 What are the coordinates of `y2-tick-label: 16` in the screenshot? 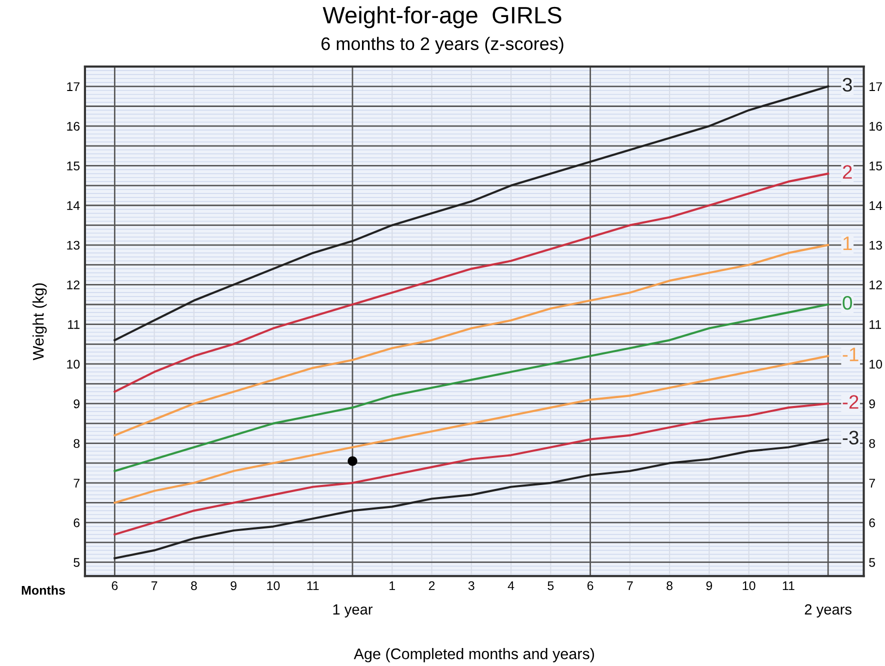 It's located at (876, 126).